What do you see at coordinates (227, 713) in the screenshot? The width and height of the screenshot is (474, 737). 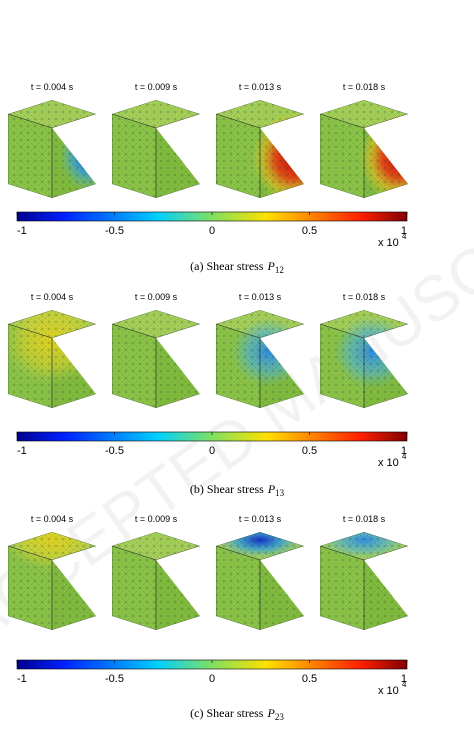 I see `caption-label: (c) Shear stress` at bounding box center [227, 713].